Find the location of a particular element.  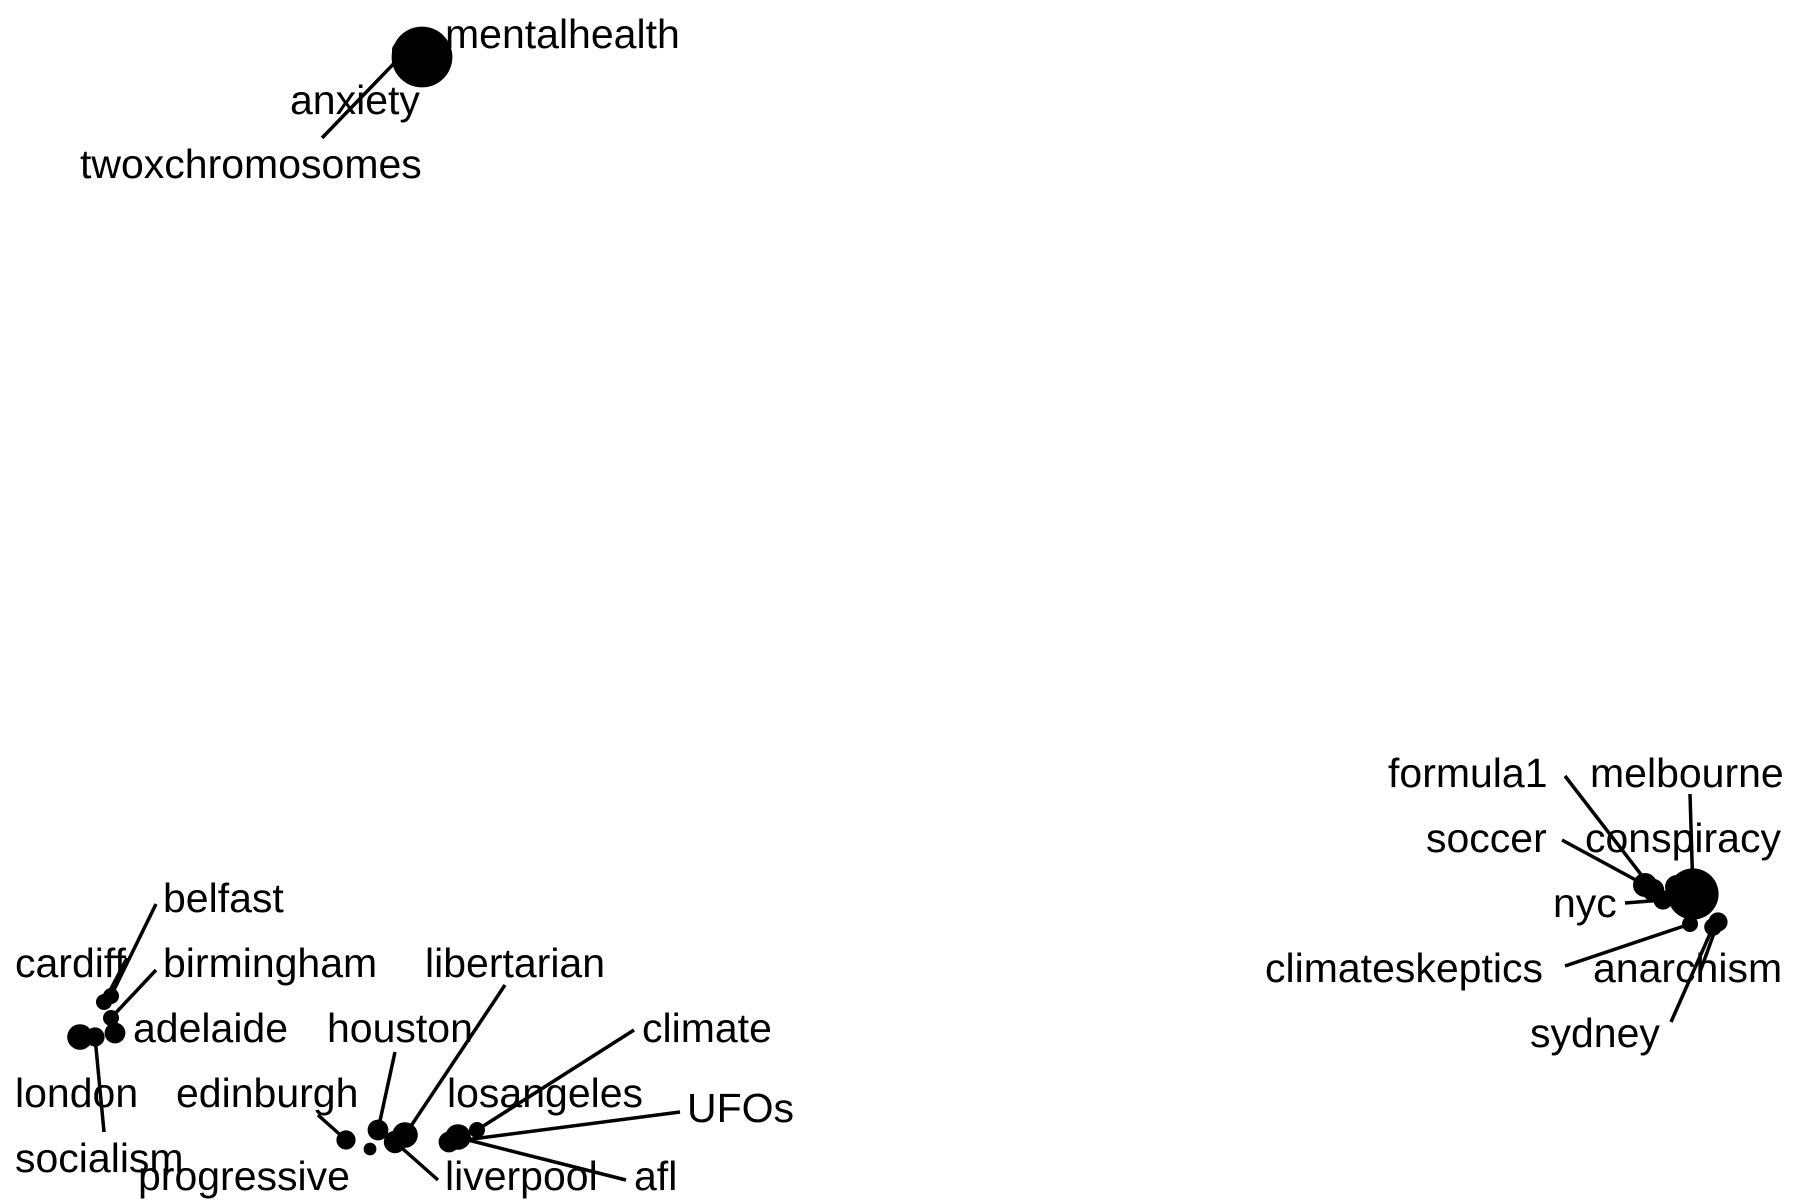

point-socialism is located at coordinates (95, 1037).